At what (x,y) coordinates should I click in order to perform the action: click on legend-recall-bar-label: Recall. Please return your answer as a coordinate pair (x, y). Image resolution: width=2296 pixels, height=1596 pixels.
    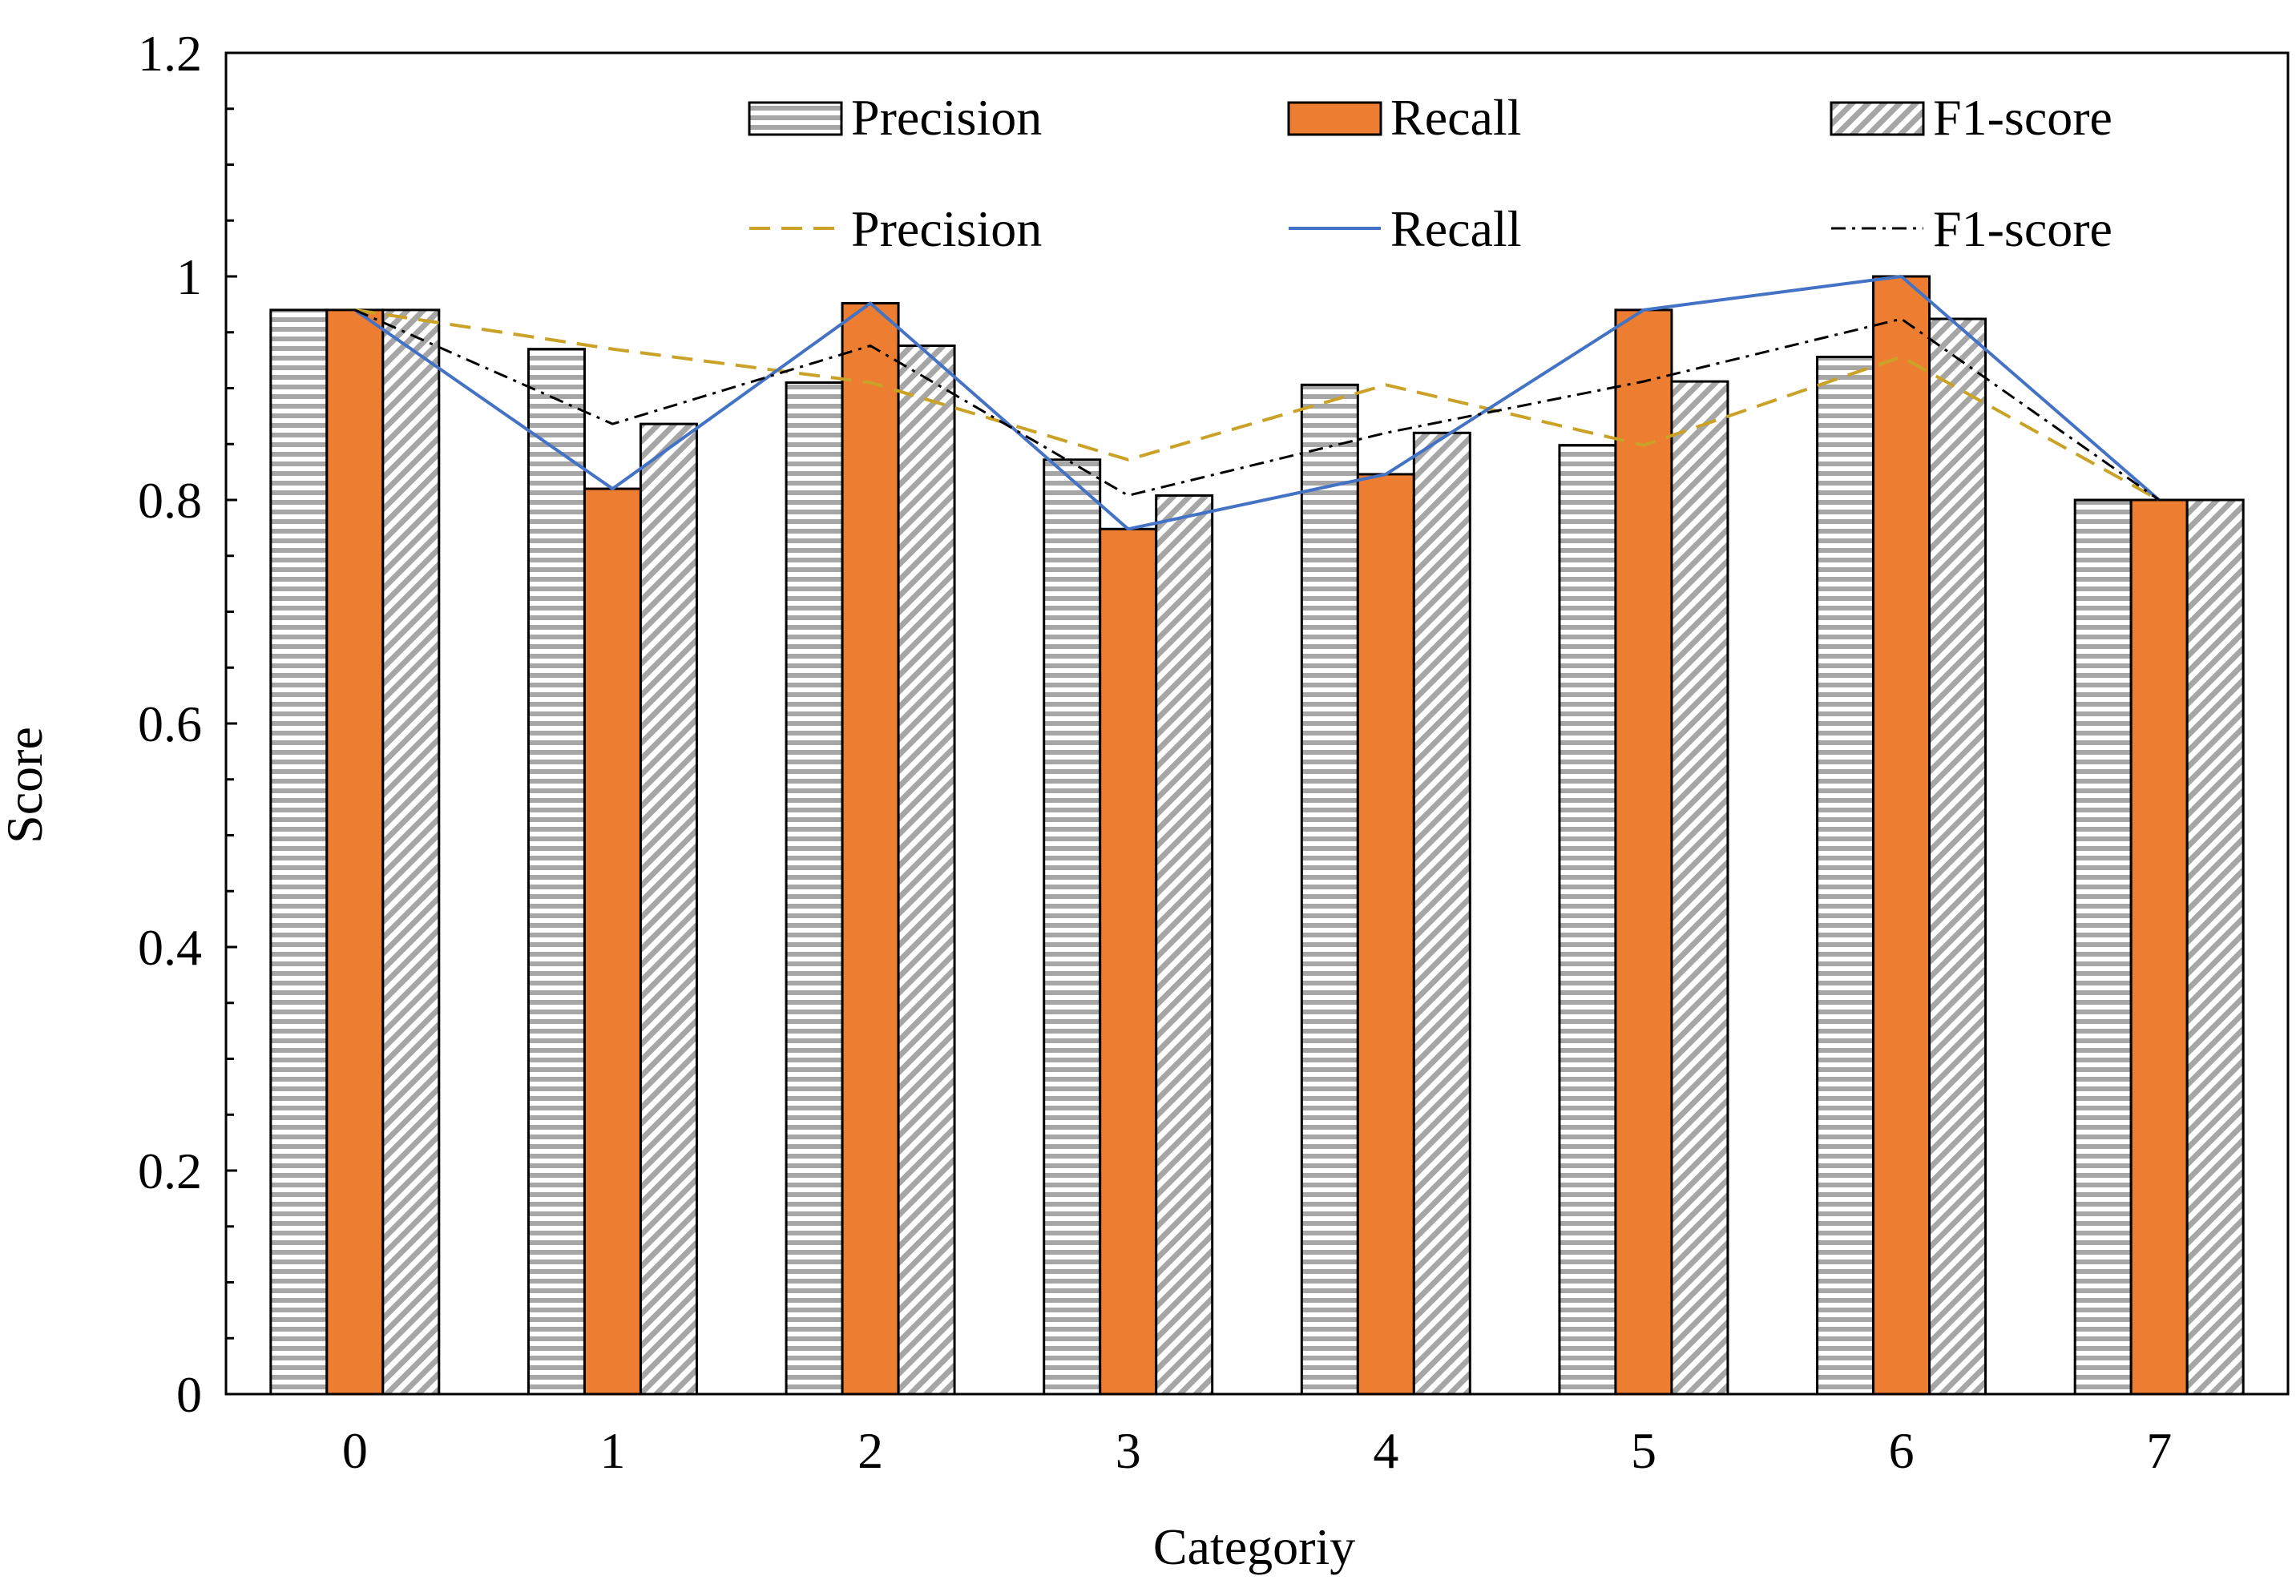
    Looking at the image, I should click on (1455, 117).